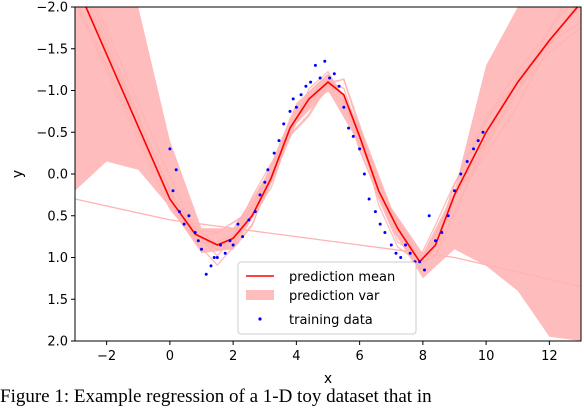  I want to click on y-tick-label: −0.5, so click(52, 133).